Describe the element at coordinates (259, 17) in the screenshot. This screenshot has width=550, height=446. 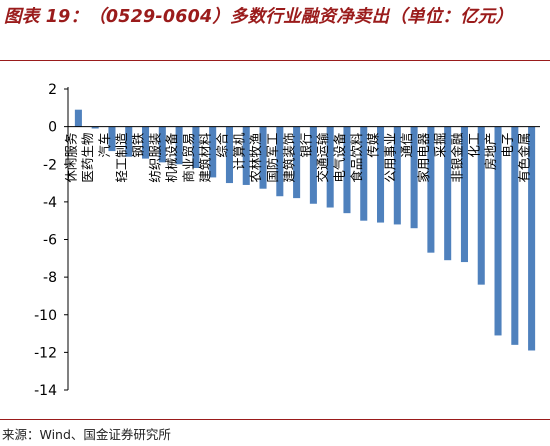
I see `chart-title: 图表 19：（0529-0604）多数行业融资净卖出（单位：亿元）` at that location.